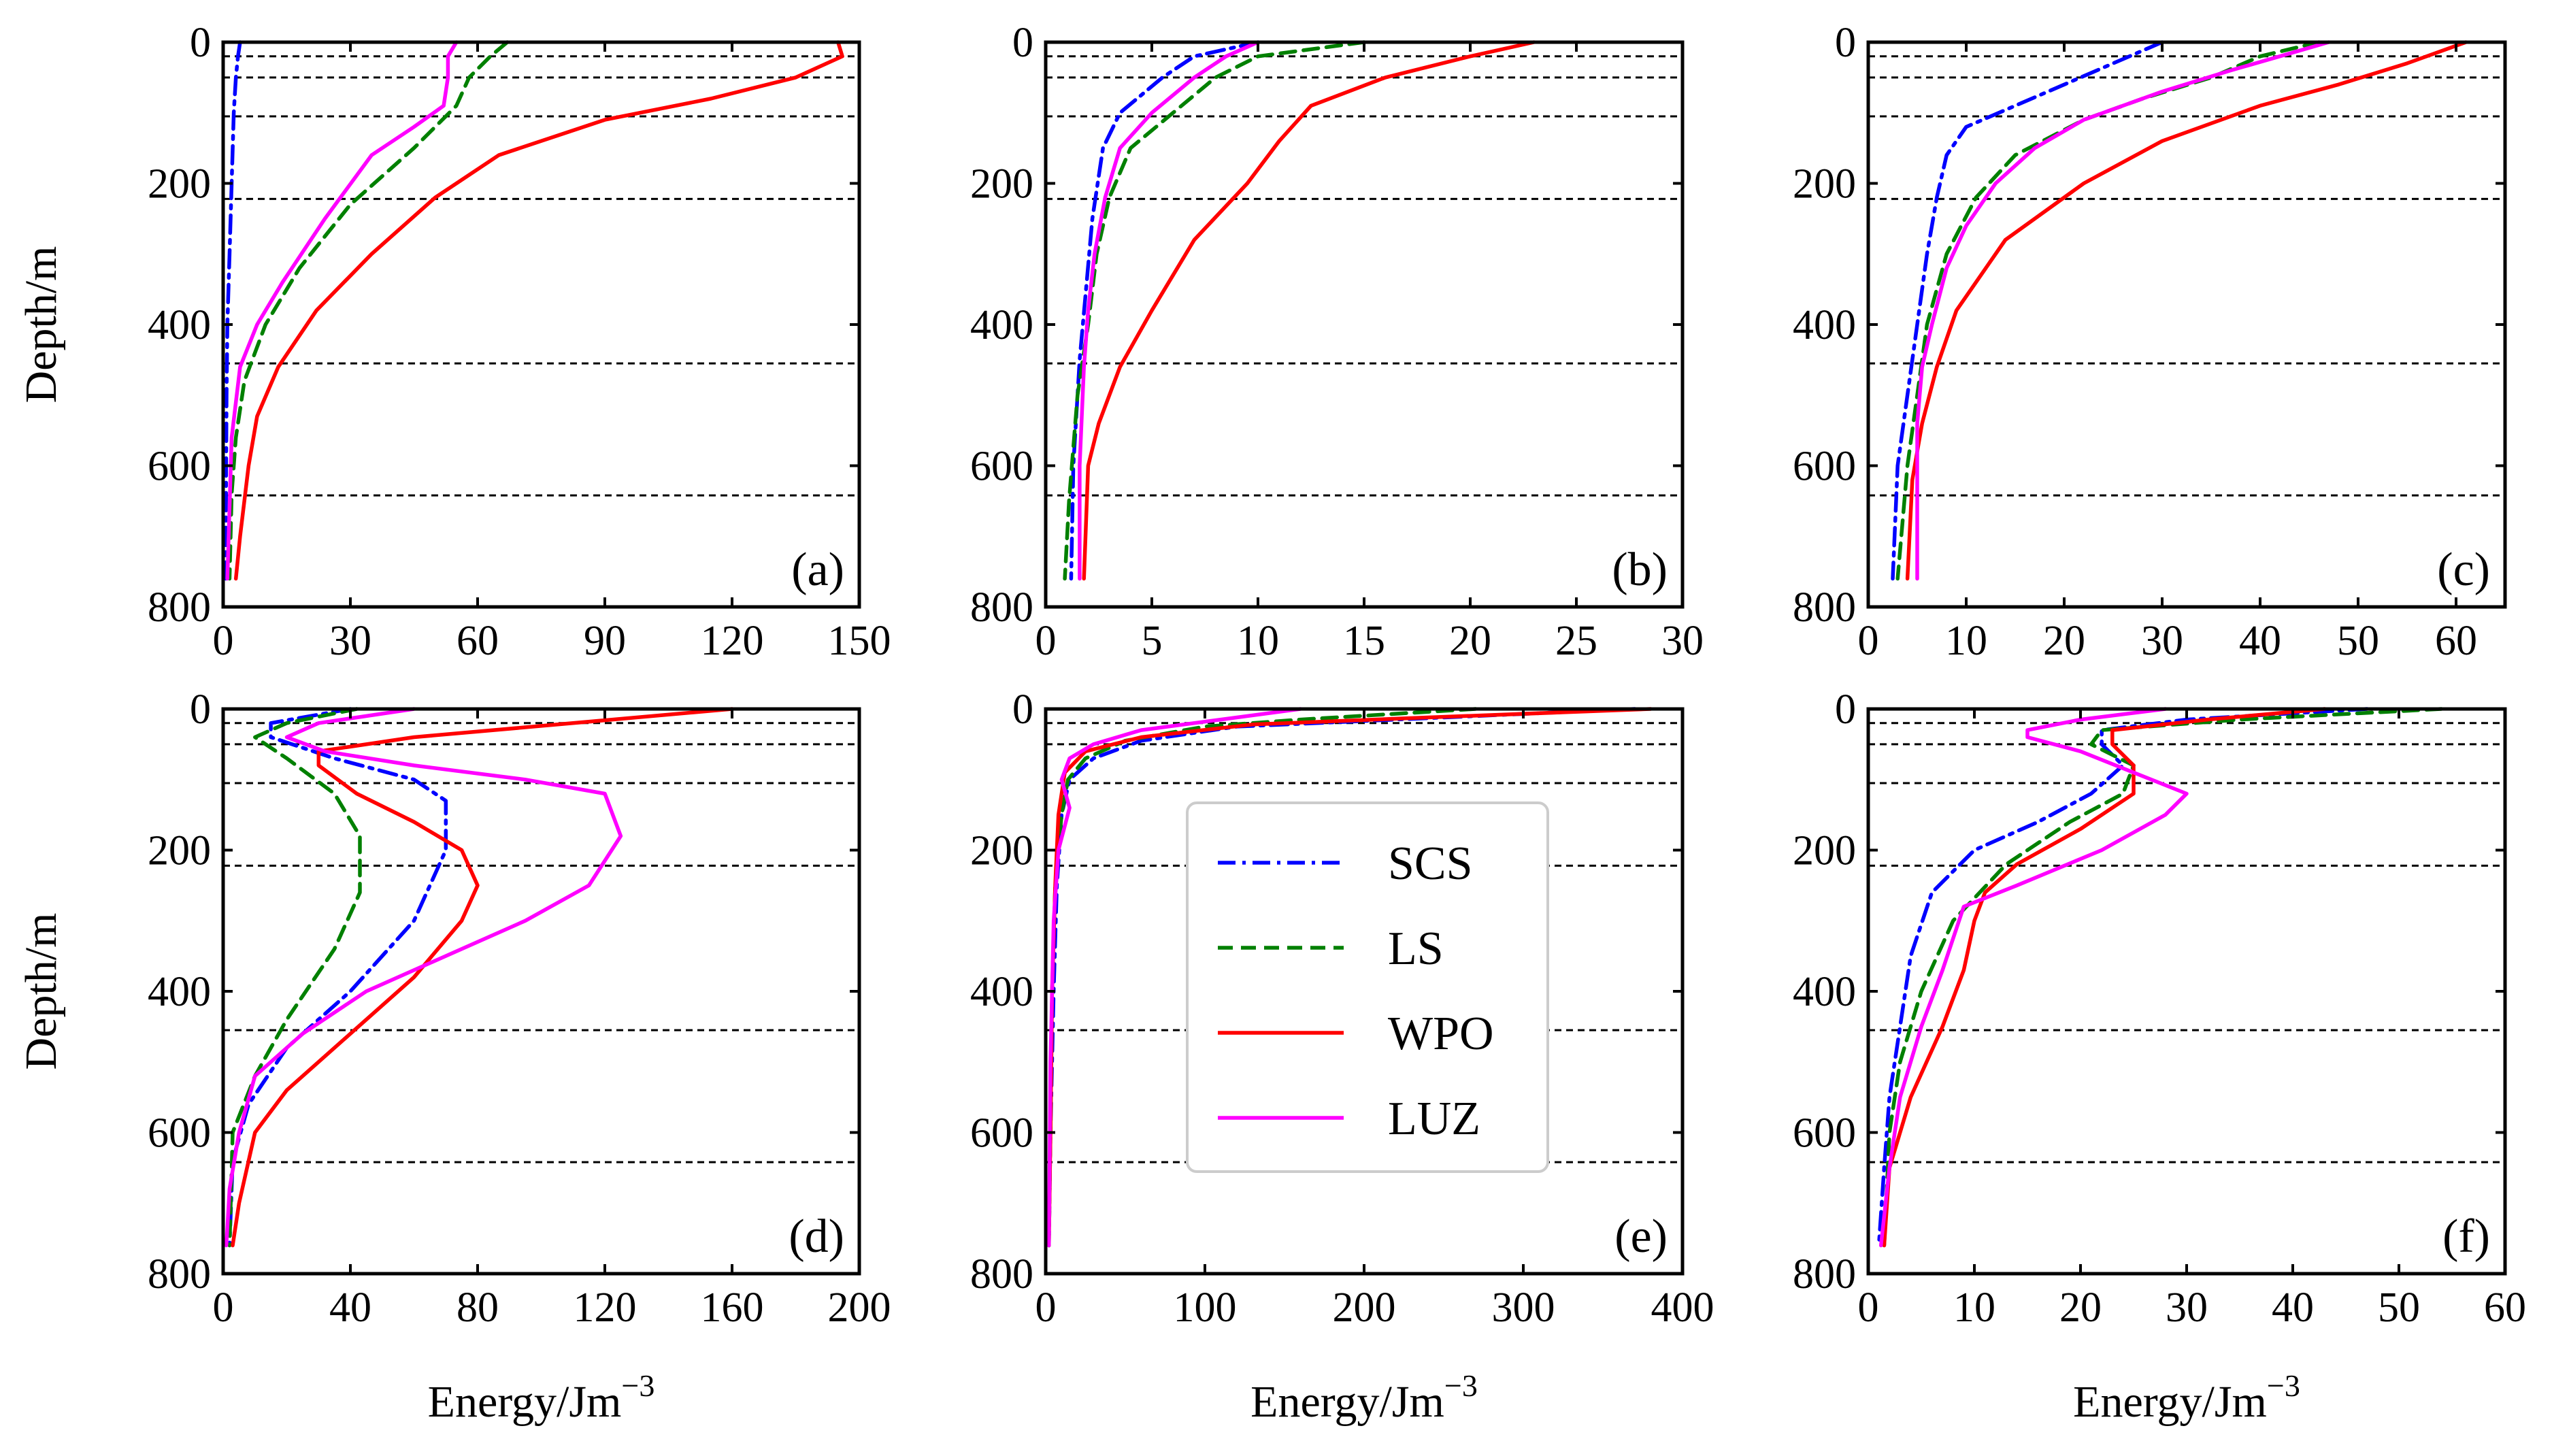  Describe the element at coordinates (1152, 641) in the screenshot. I see `x-tick-label: 5` at that location.